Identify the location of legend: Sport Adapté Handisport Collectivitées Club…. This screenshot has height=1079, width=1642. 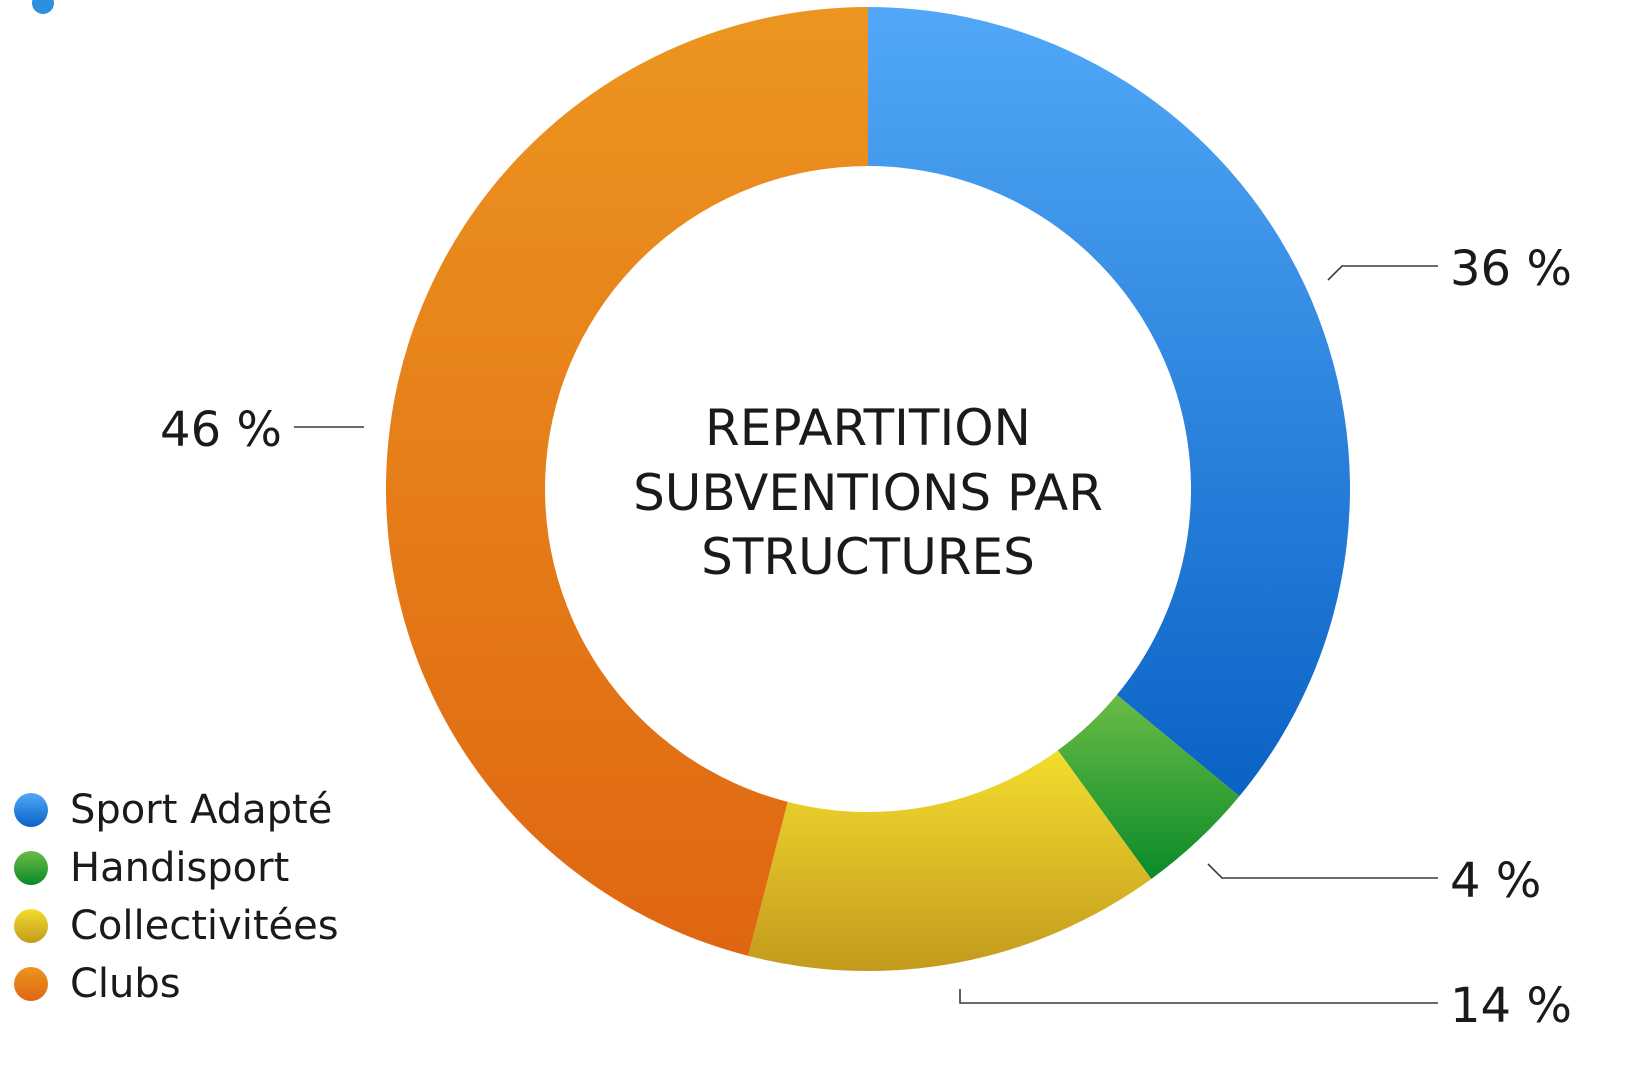
(176, 897).